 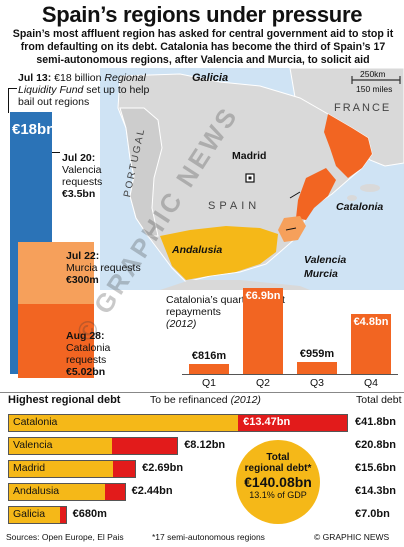 I want to click on debt-total-label: €7.0bn, so click(x=372, y=514).